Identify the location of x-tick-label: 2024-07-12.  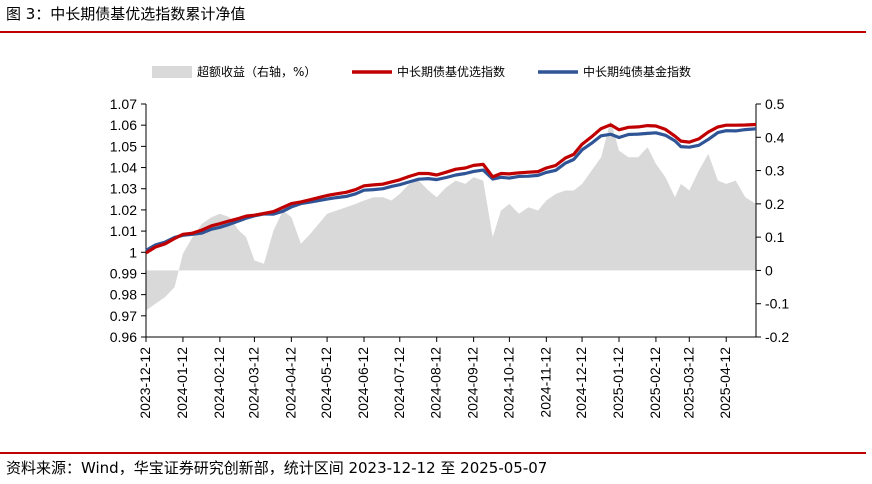
(399, 383).